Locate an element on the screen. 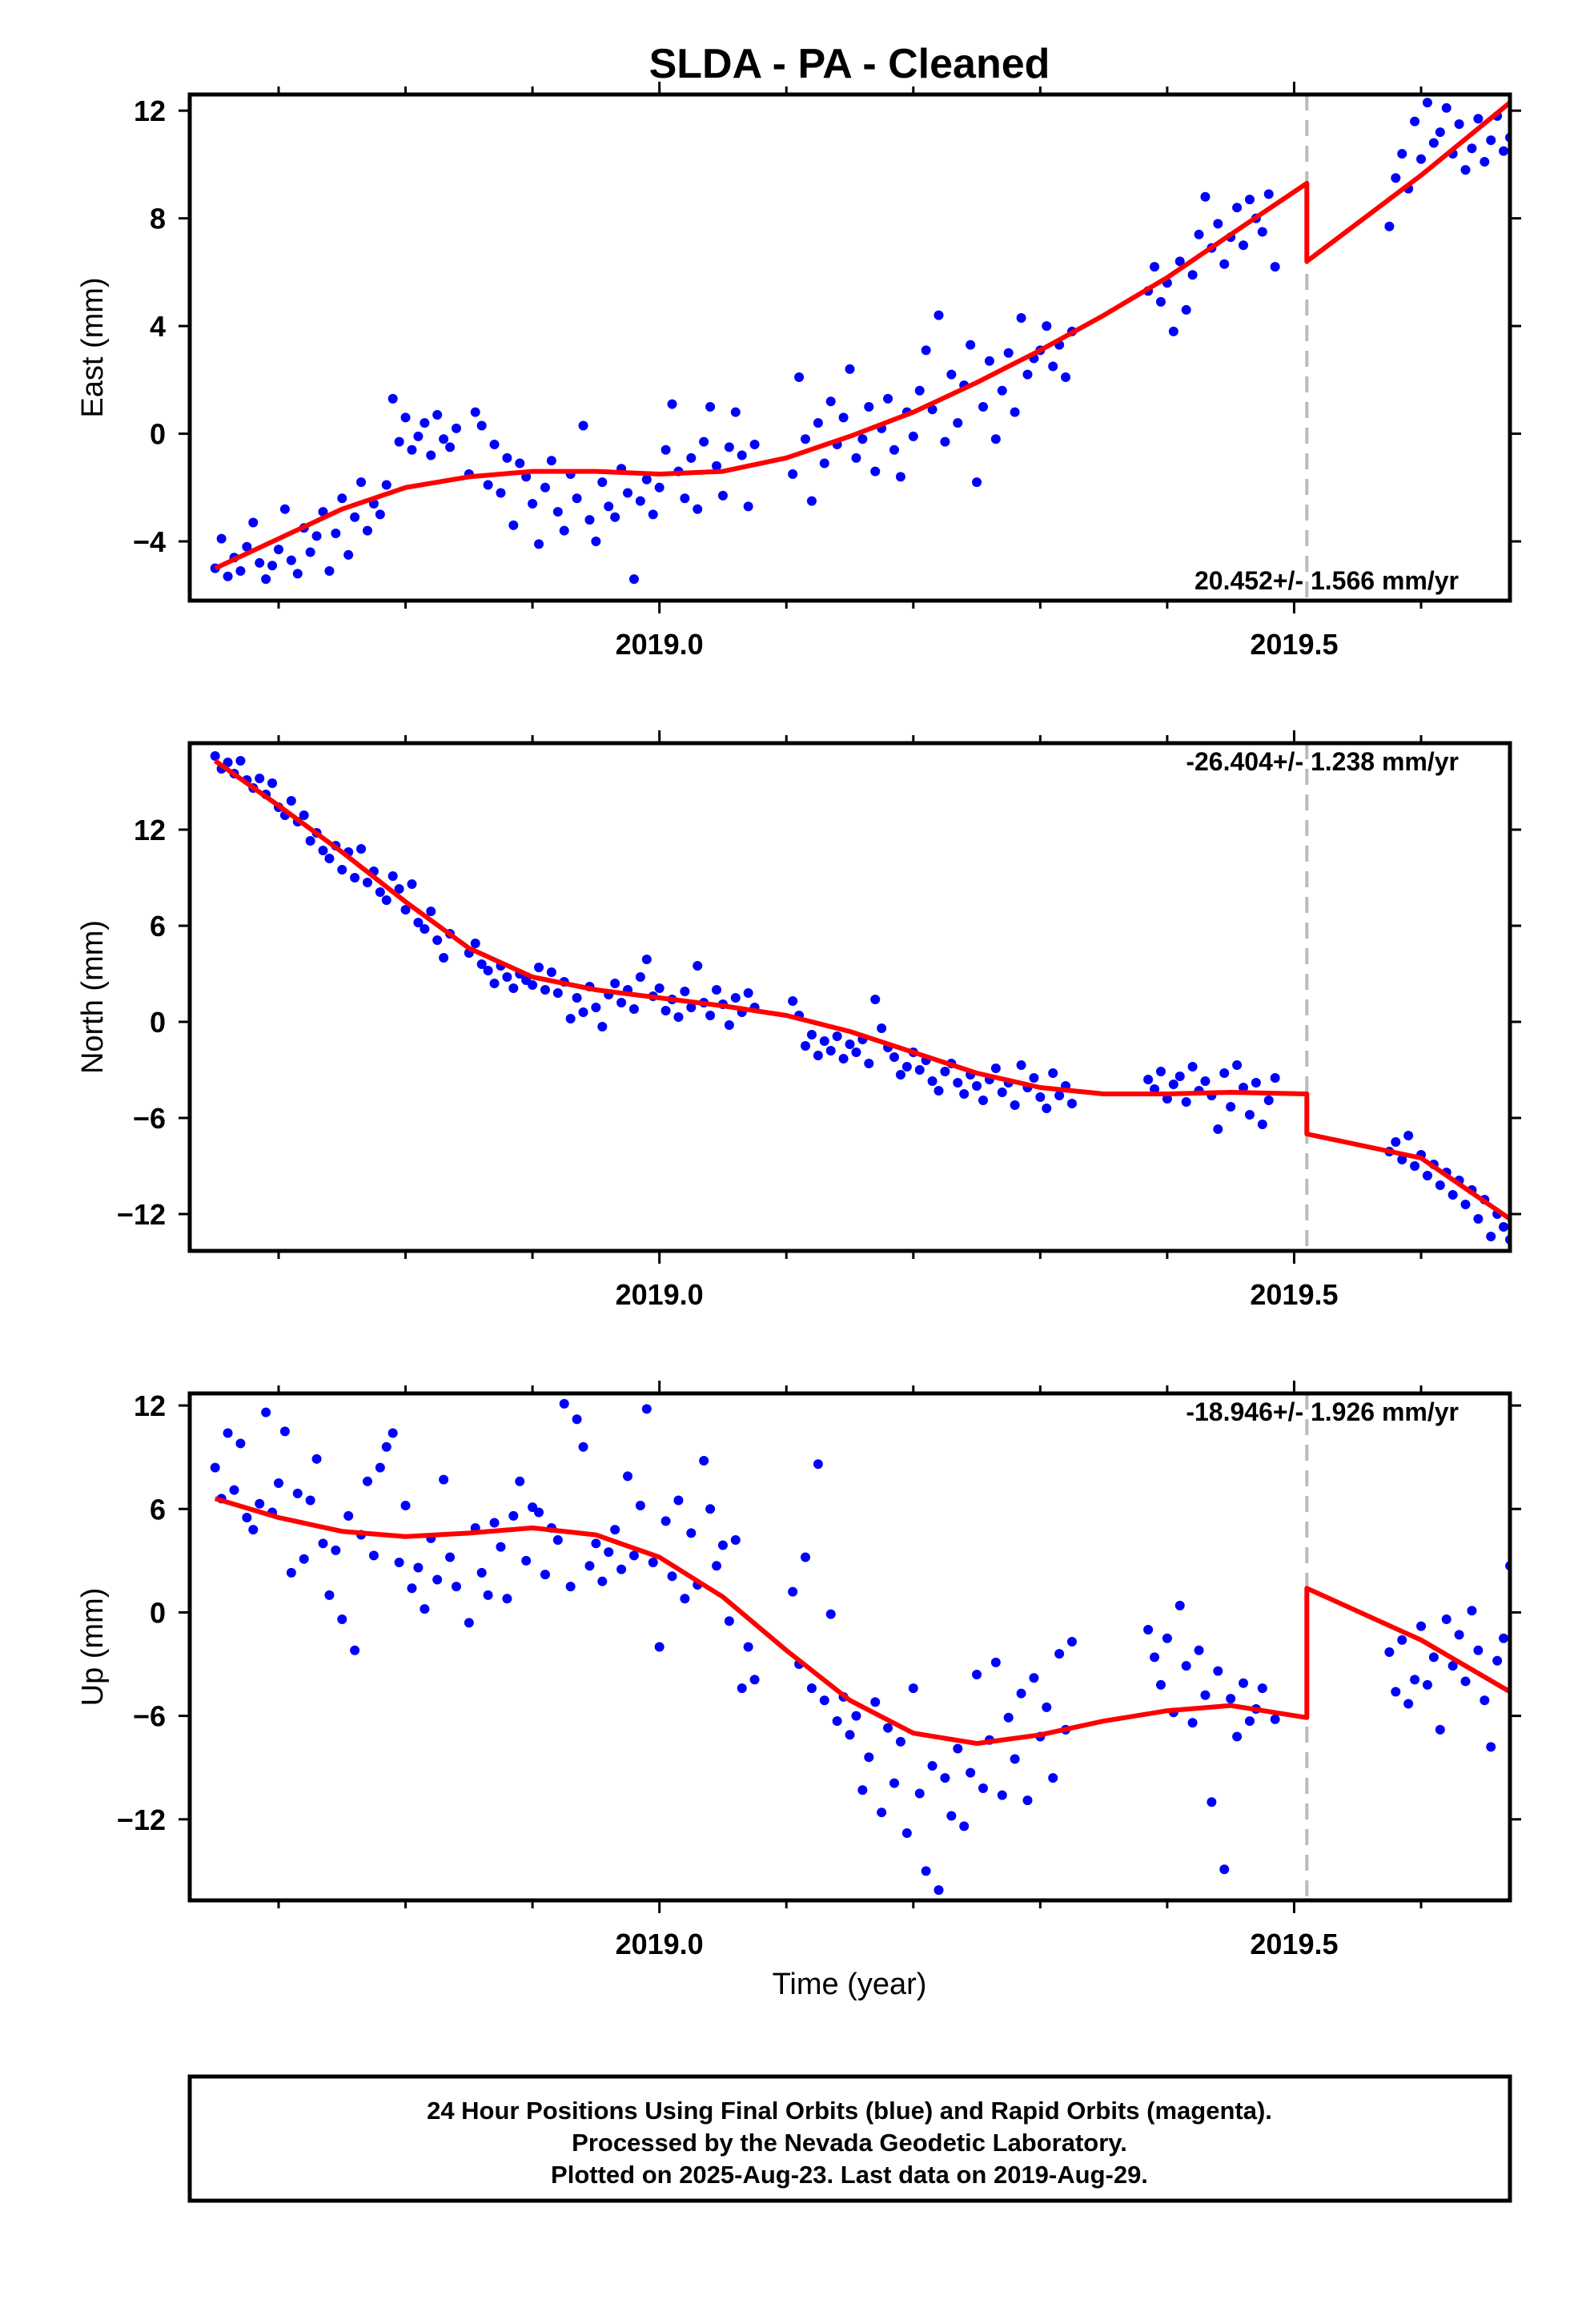  up-y-tick-label: −12 is located at coordinates (141, 1819).